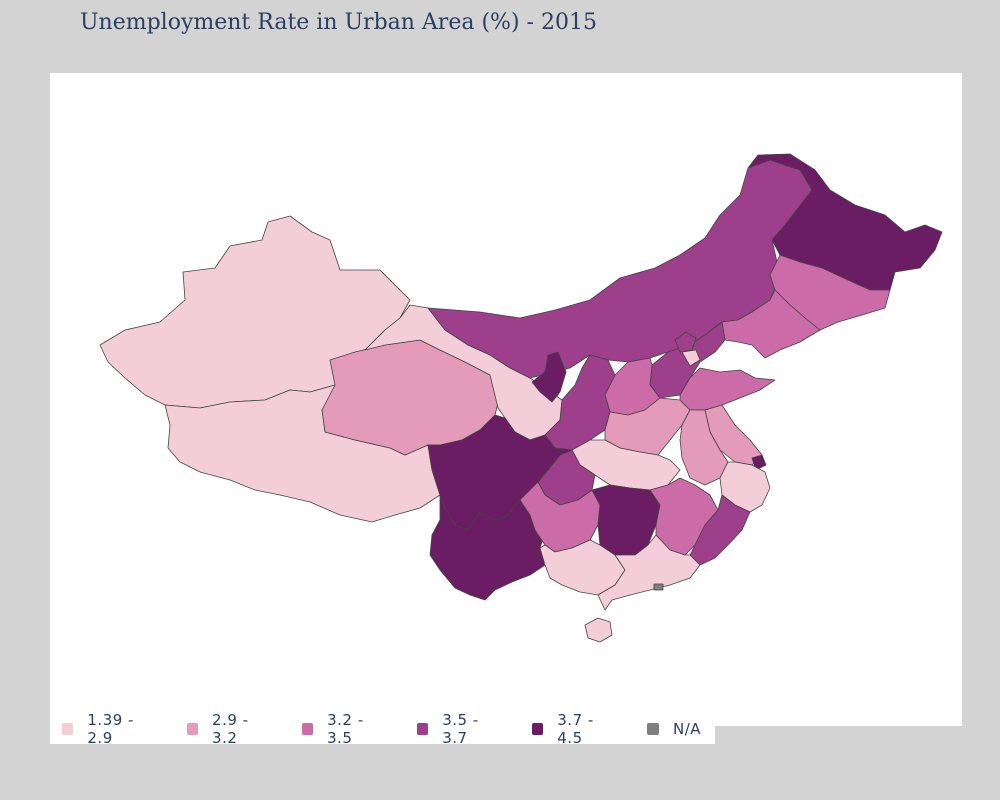 The height and width of the screenshot is (800, 1000). I want to click on region-hongkong, so click(658, 587).